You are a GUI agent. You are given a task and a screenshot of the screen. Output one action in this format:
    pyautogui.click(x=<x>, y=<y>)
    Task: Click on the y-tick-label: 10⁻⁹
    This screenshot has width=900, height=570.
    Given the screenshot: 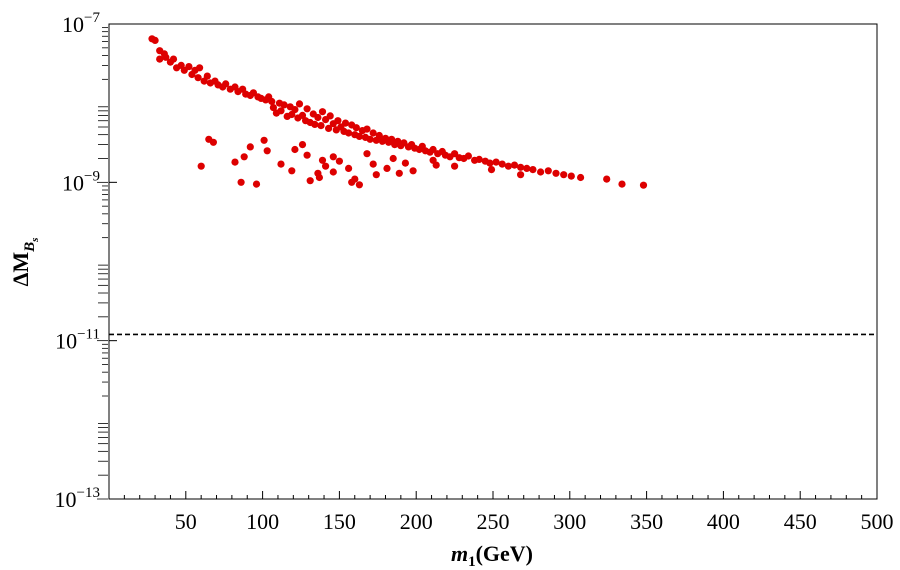 What is the action you would take?
    pyautogui.click(x=81, y=181)
    